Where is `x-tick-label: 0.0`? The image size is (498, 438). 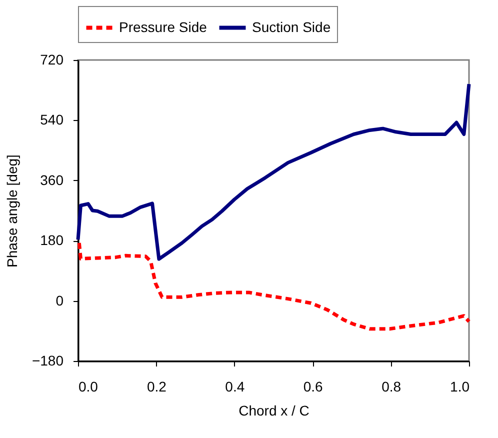 x-tick-label: 0.0 is located at coordinates (88, 386).